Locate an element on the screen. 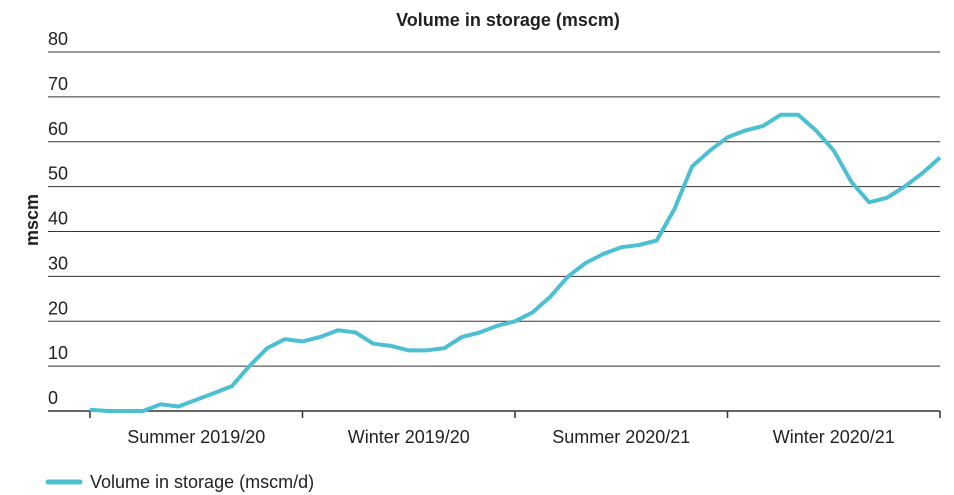  x-tick-label: Summer 2020/21 is located at coordinates (621, 437).